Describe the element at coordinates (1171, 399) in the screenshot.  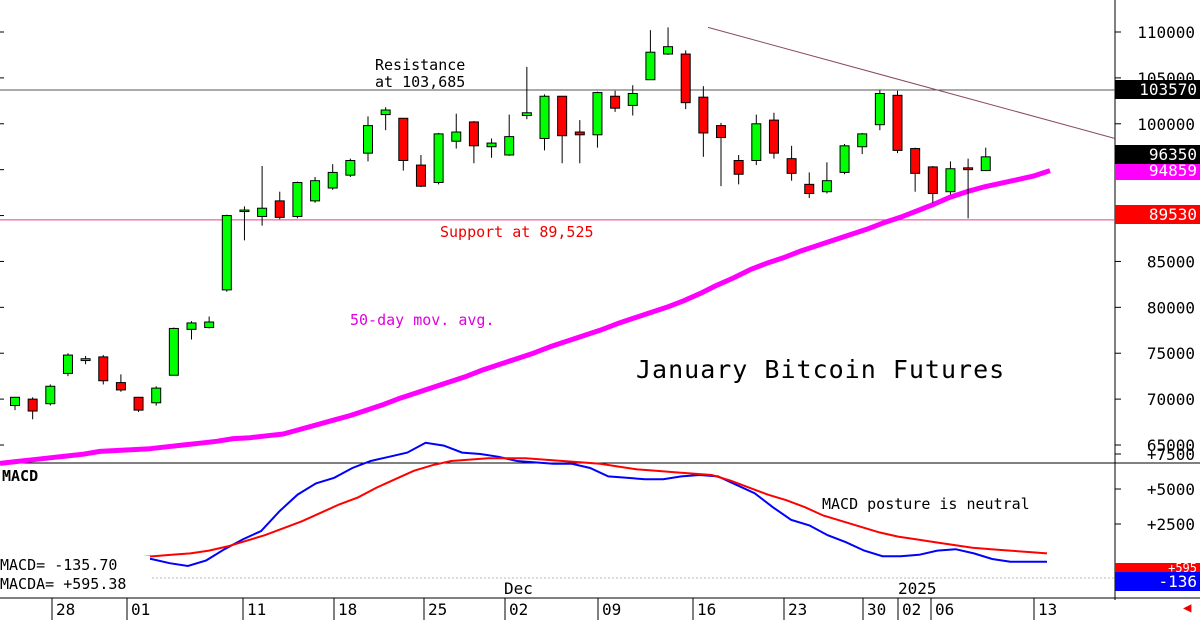
I see `y-tick-label: 70000` at that location.